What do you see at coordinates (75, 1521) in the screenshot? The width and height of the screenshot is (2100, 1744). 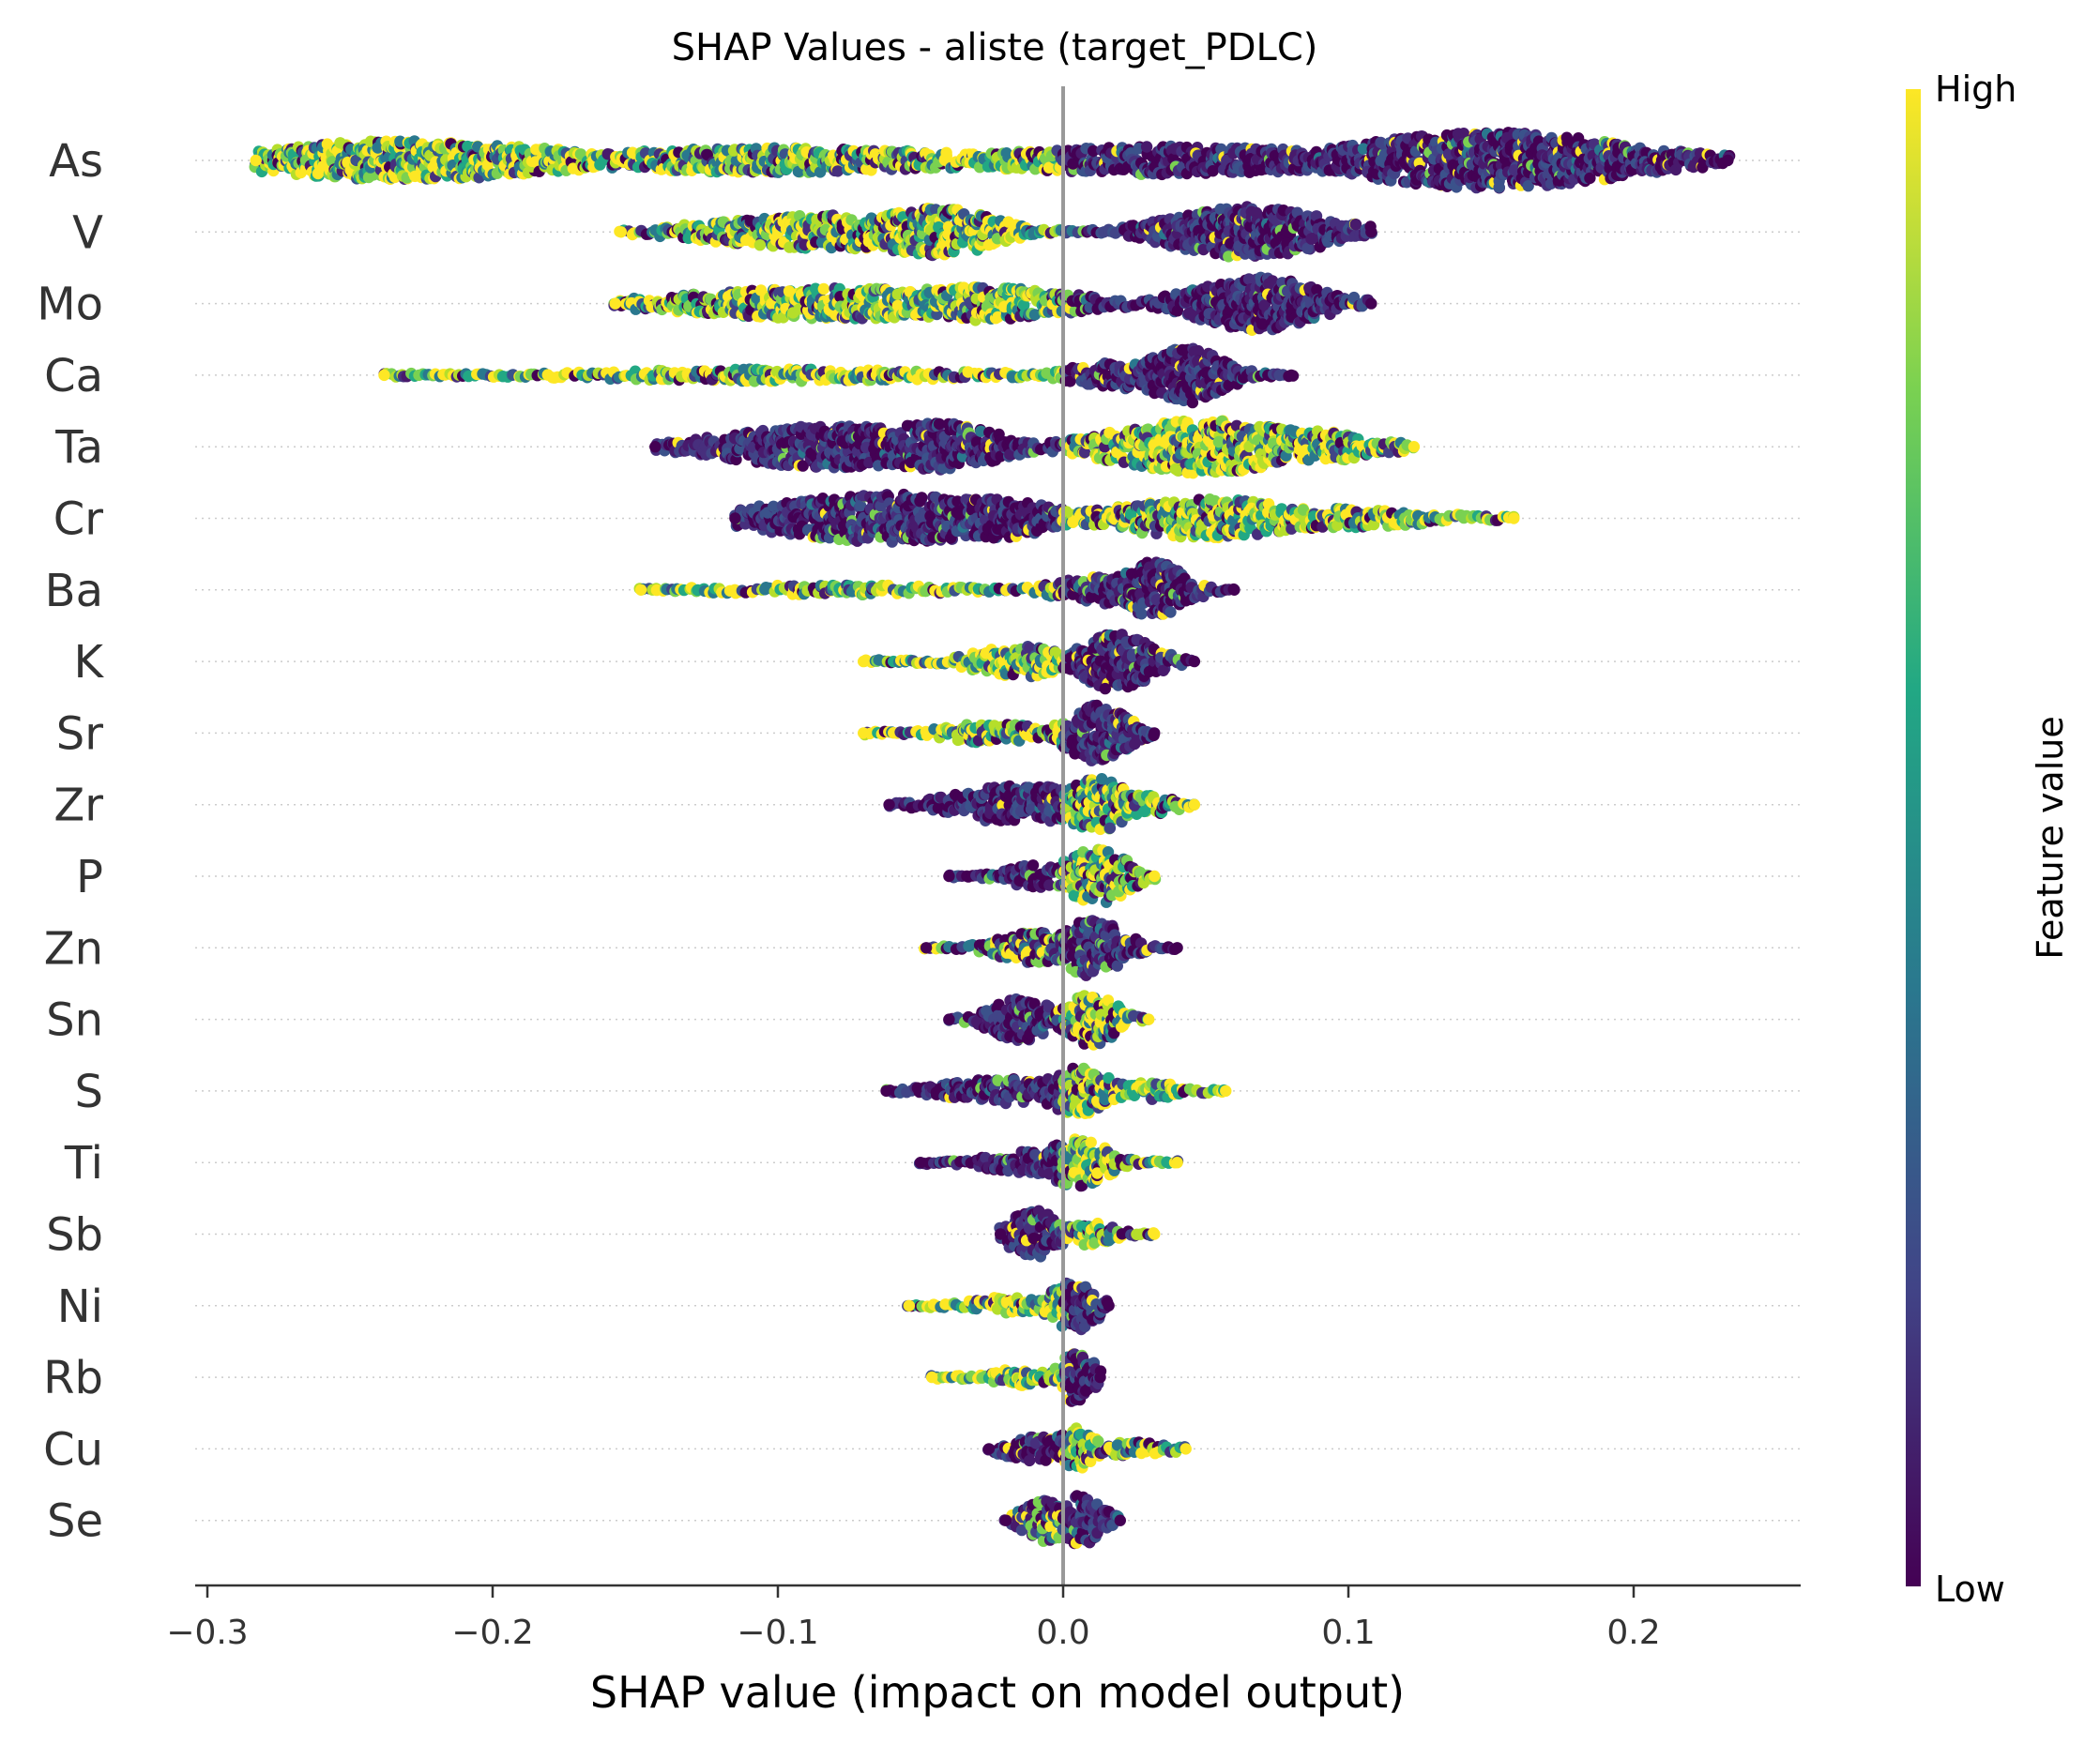 I see `feature-label-se: Se` at bounding box center [75, 1521].